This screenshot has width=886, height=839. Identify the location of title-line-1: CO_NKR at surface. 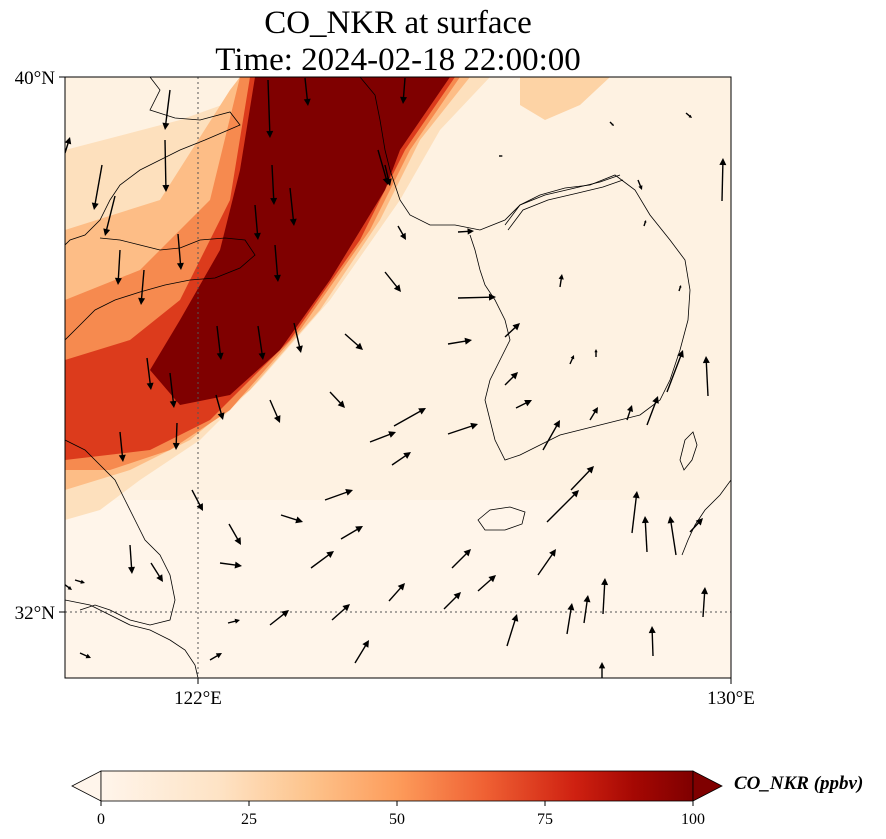
(398, 23).